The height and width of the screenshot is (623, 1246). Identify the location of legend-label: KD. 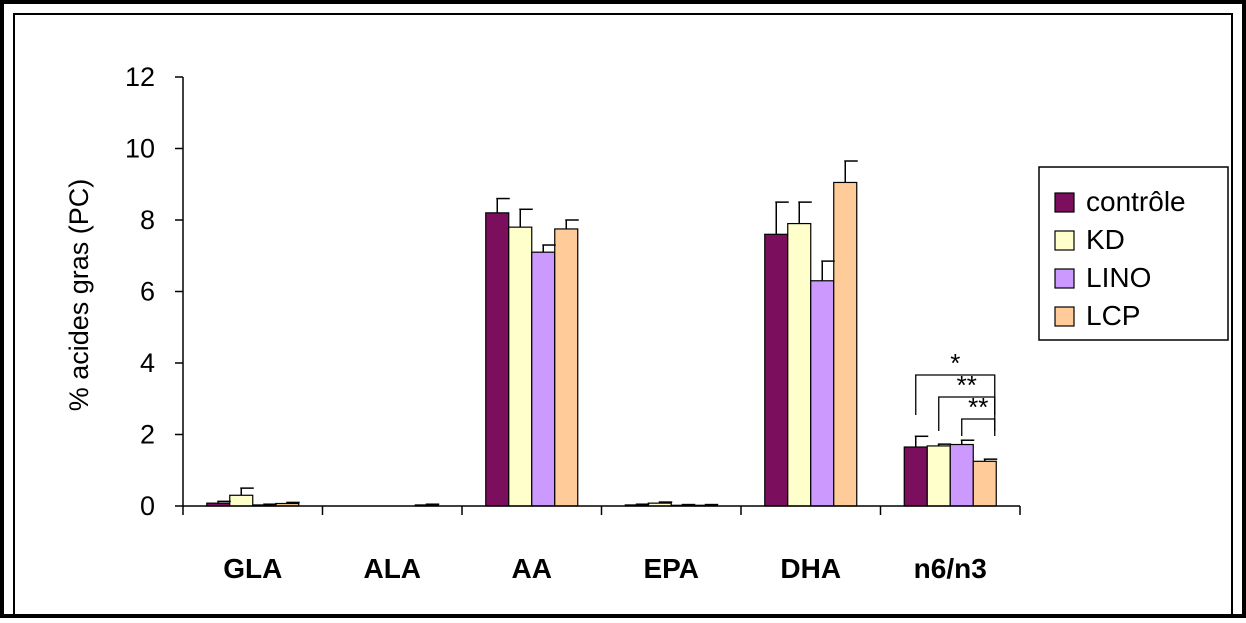
(1105, 239).